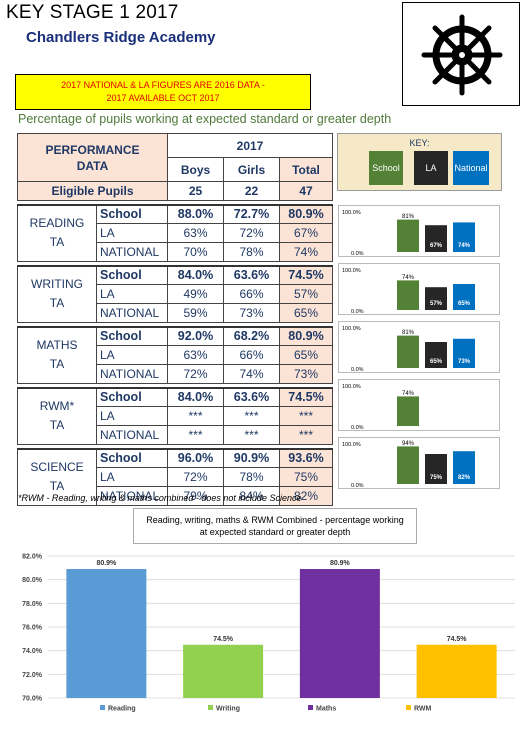 This screenshot has width=527, height=734. I want to click on boys-value: 59%, so click(195, 313).